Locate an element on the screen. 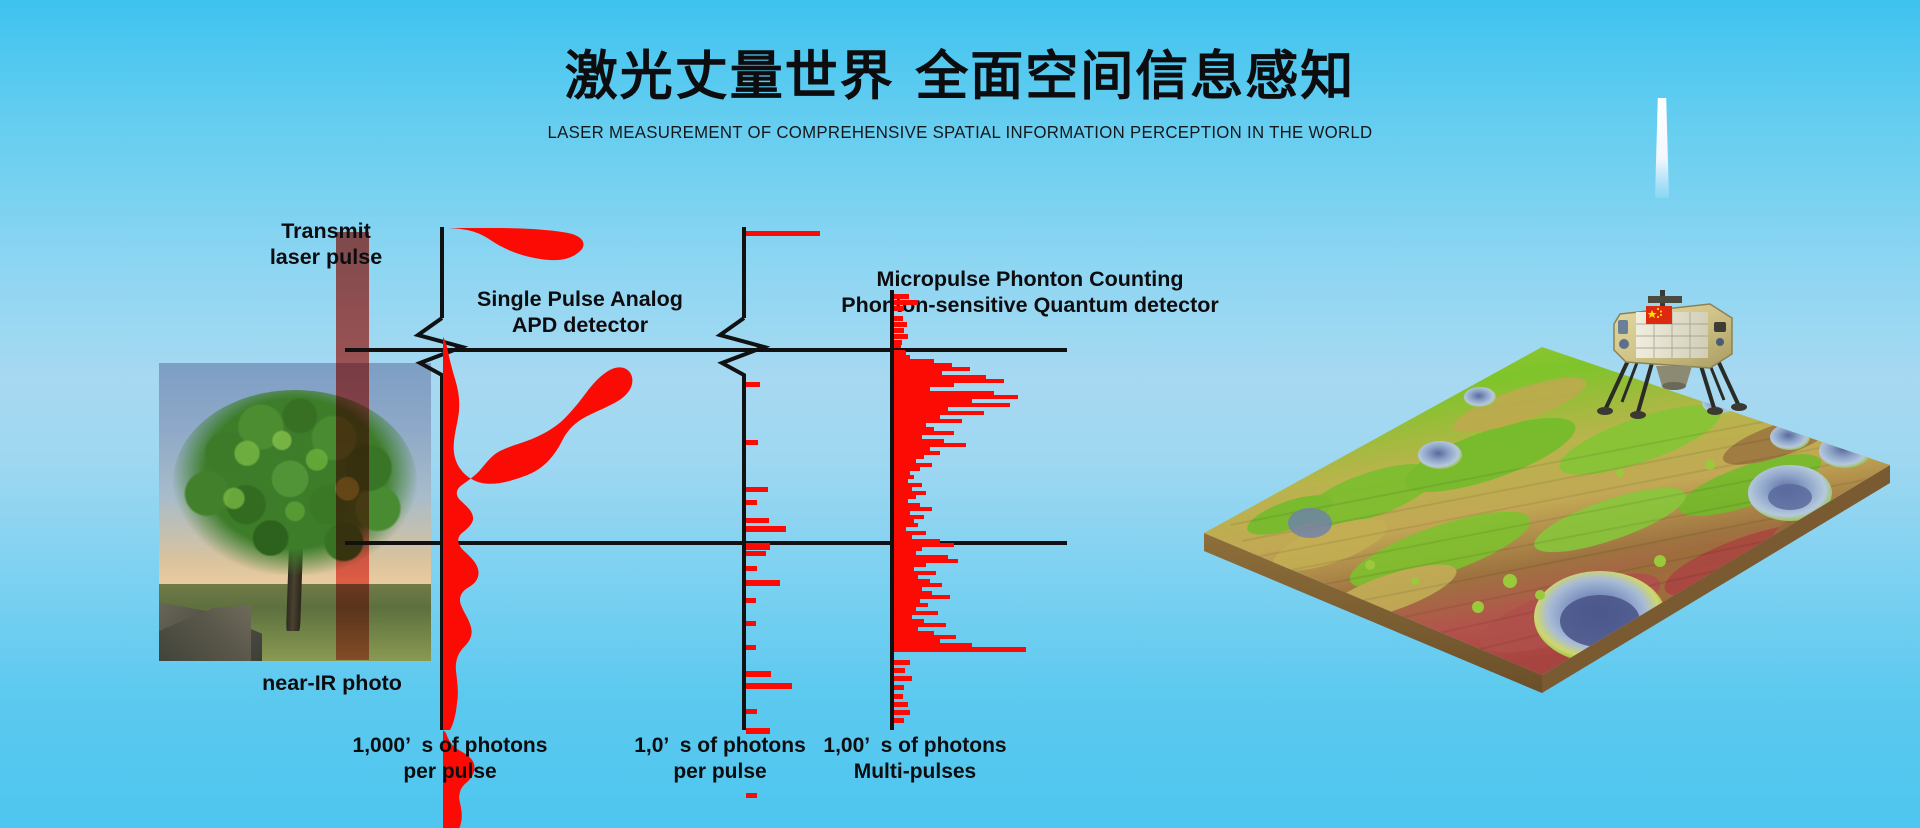 The width and height of the screenshot is (1920, 828). chart-low-rate-photon-counting is located at coordinates (767, 512).